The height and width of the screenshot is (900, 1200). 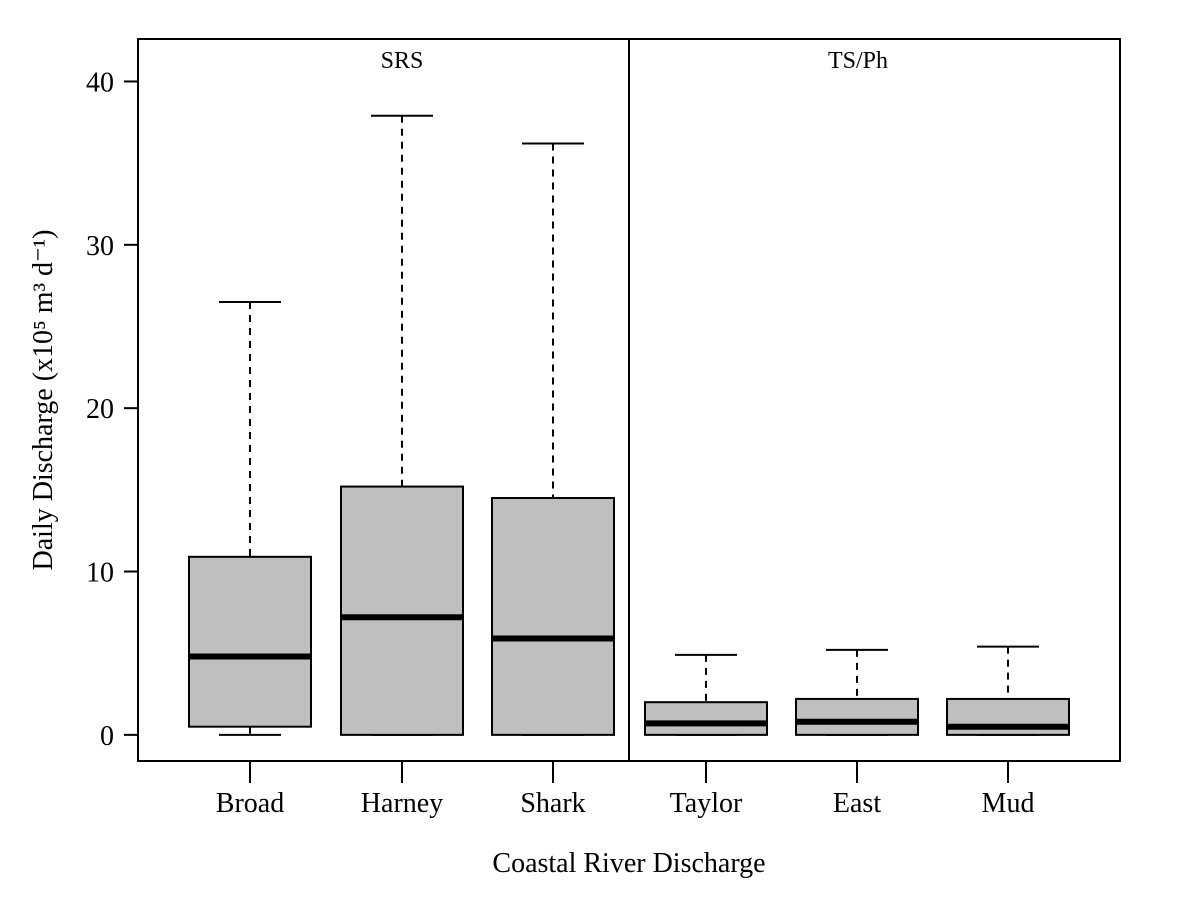 I want to click on x-tick-label-taylor: Taylor, so click(x=706, y=803).